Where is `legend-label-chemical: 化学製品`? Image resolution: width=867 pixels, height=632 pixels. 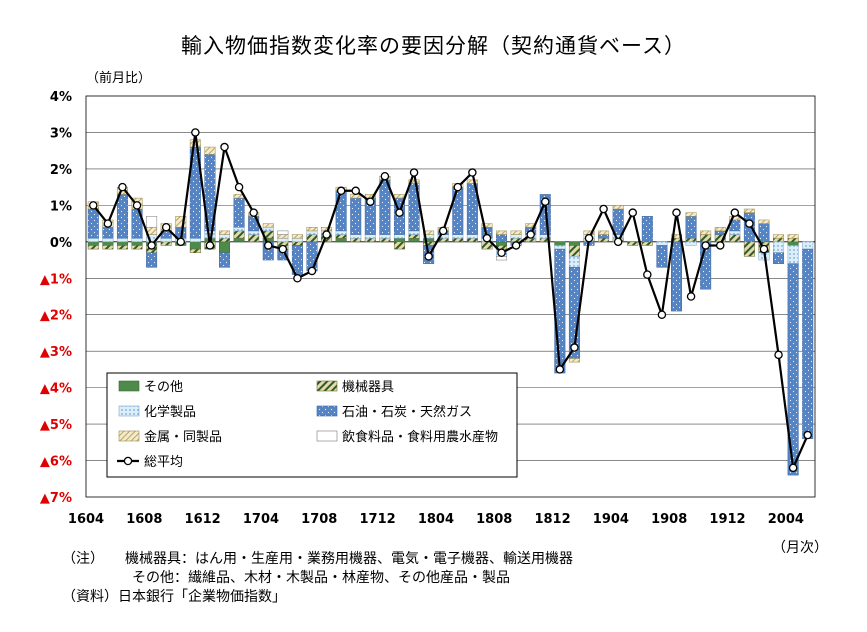
legend-label-chemical: 化学製品 is located at coordinates (170, 412).